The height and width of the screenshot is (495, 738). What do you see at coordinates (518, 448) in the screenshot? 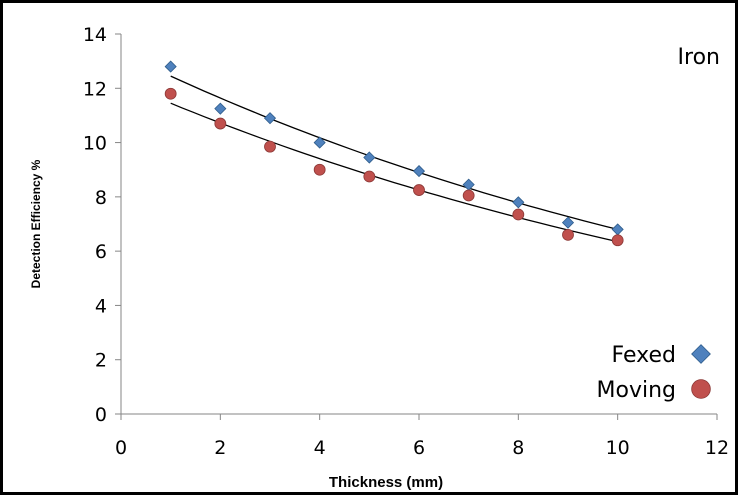
I see `x-tick-label: 8` at bounding box center [518, 448].